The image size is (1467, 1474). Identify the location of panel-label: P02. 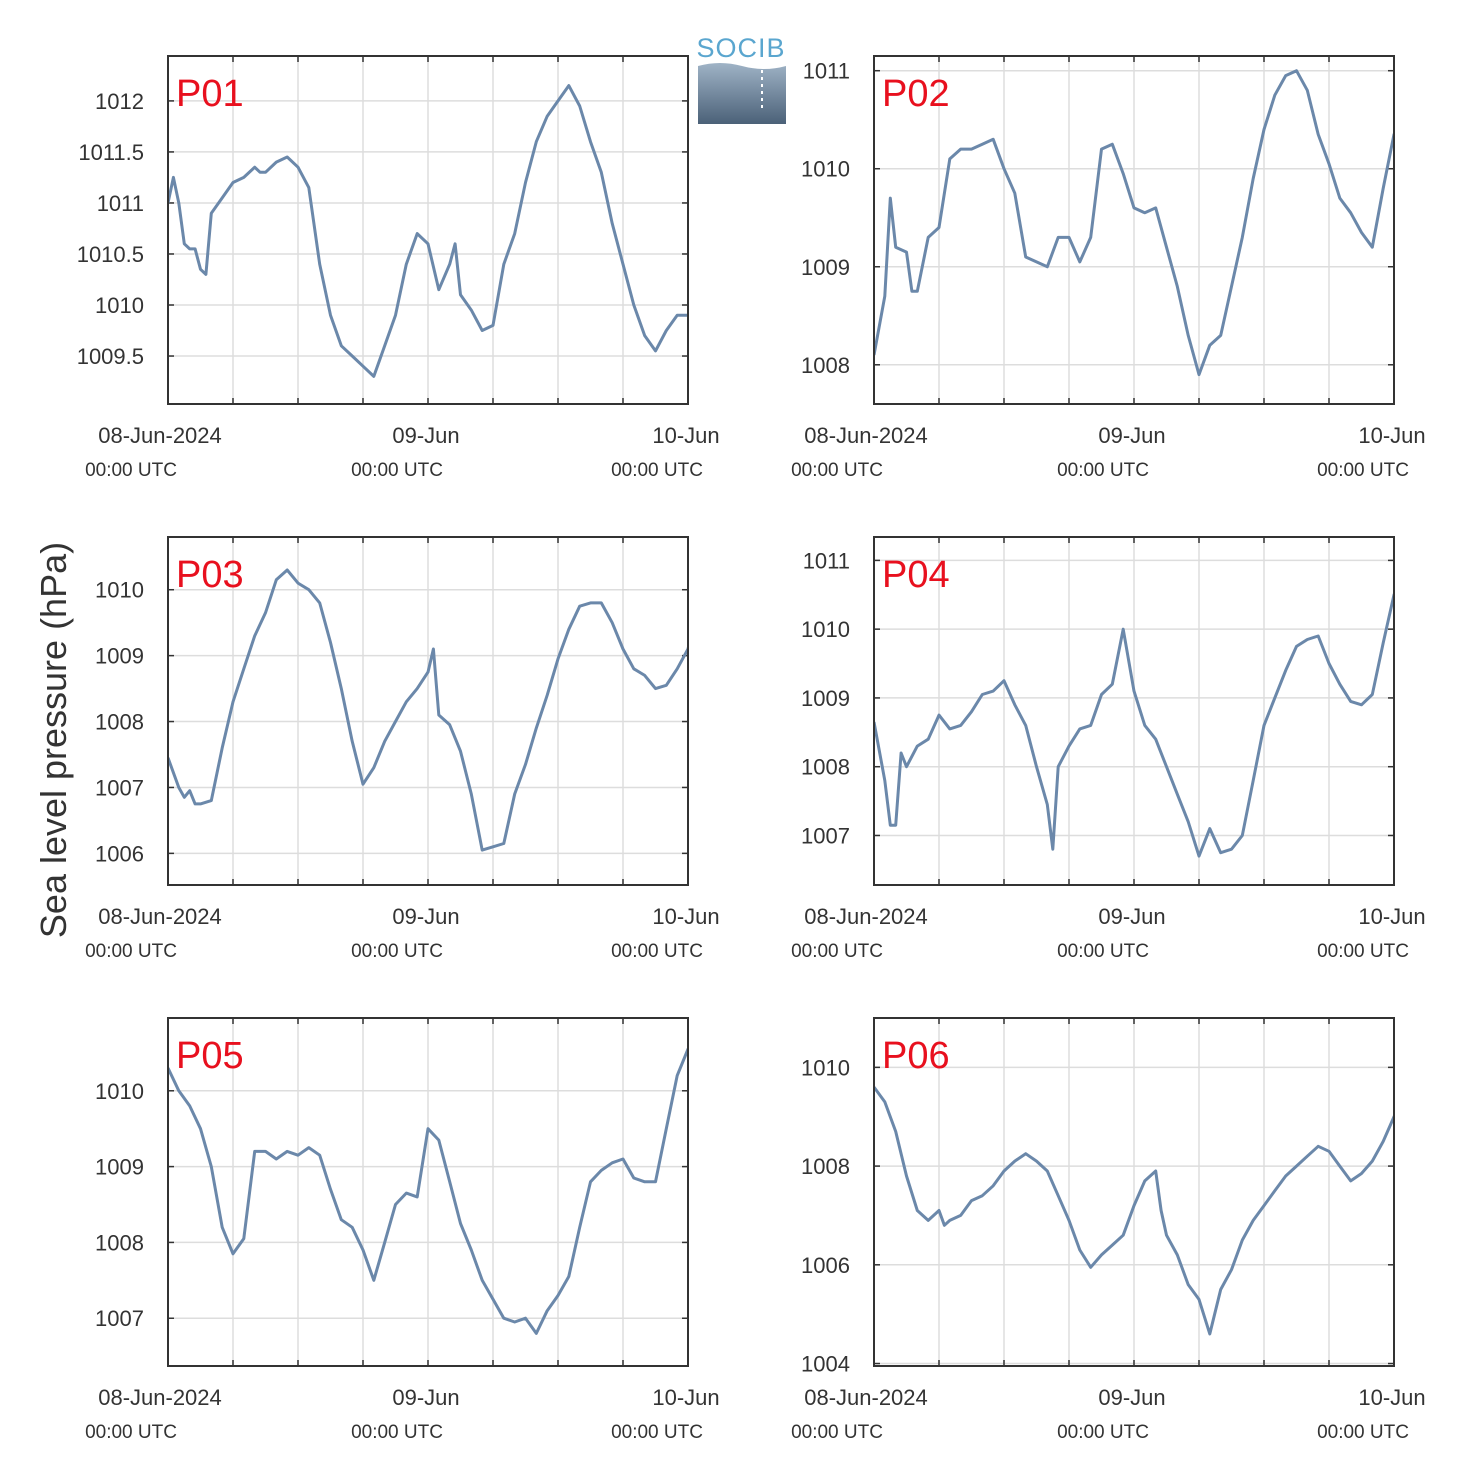
(916, 94).